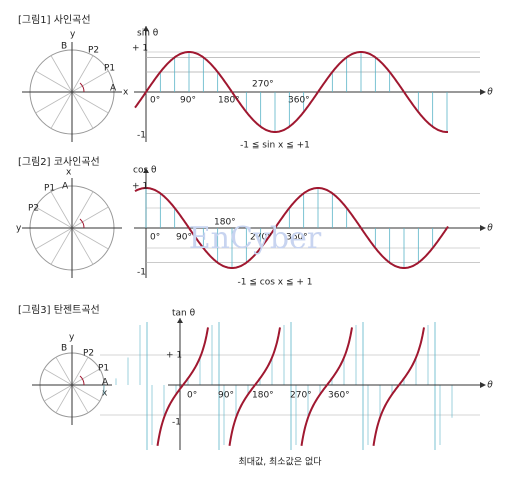 This screenshot has height=481, width=512. I want to click on label: tan θ, so click(184, 314).